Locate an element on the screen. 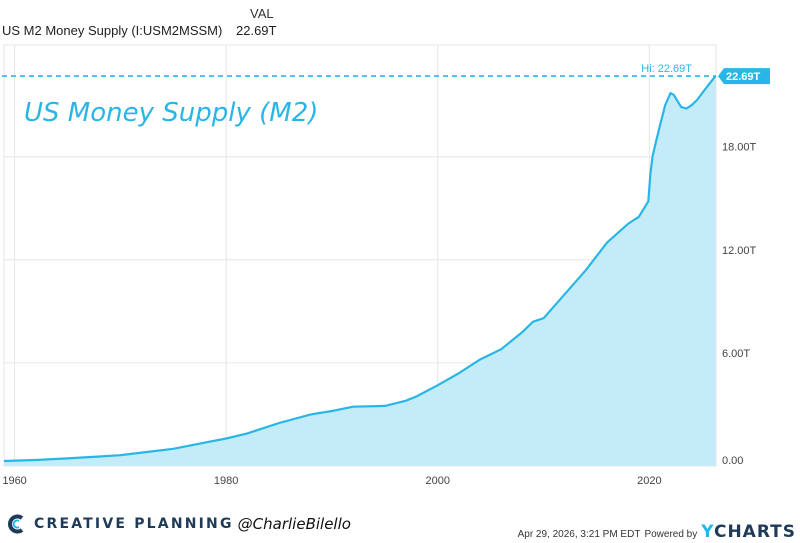 This screenshot has width=800, height=543. legend-series-name: US M2 Money Supply (I:USM2MSSM) is located at coordinates (112, 30).